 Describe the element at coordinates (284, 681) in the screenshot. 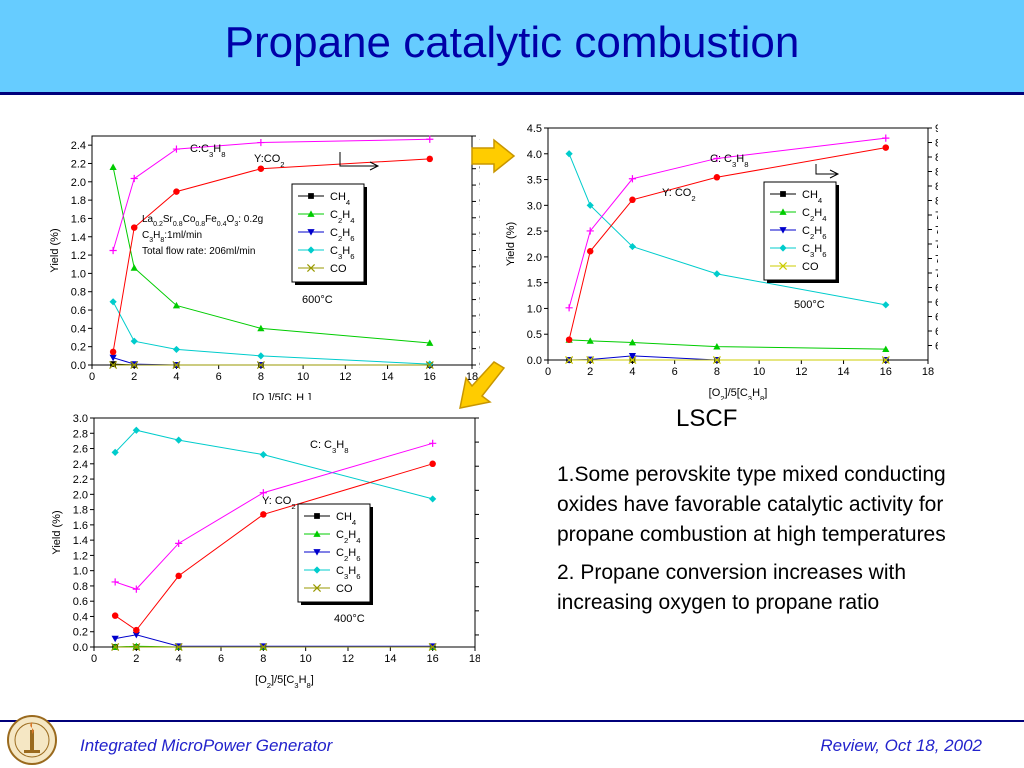

I see `x-axis-label: [O2]/5[C3H8]` at that location.